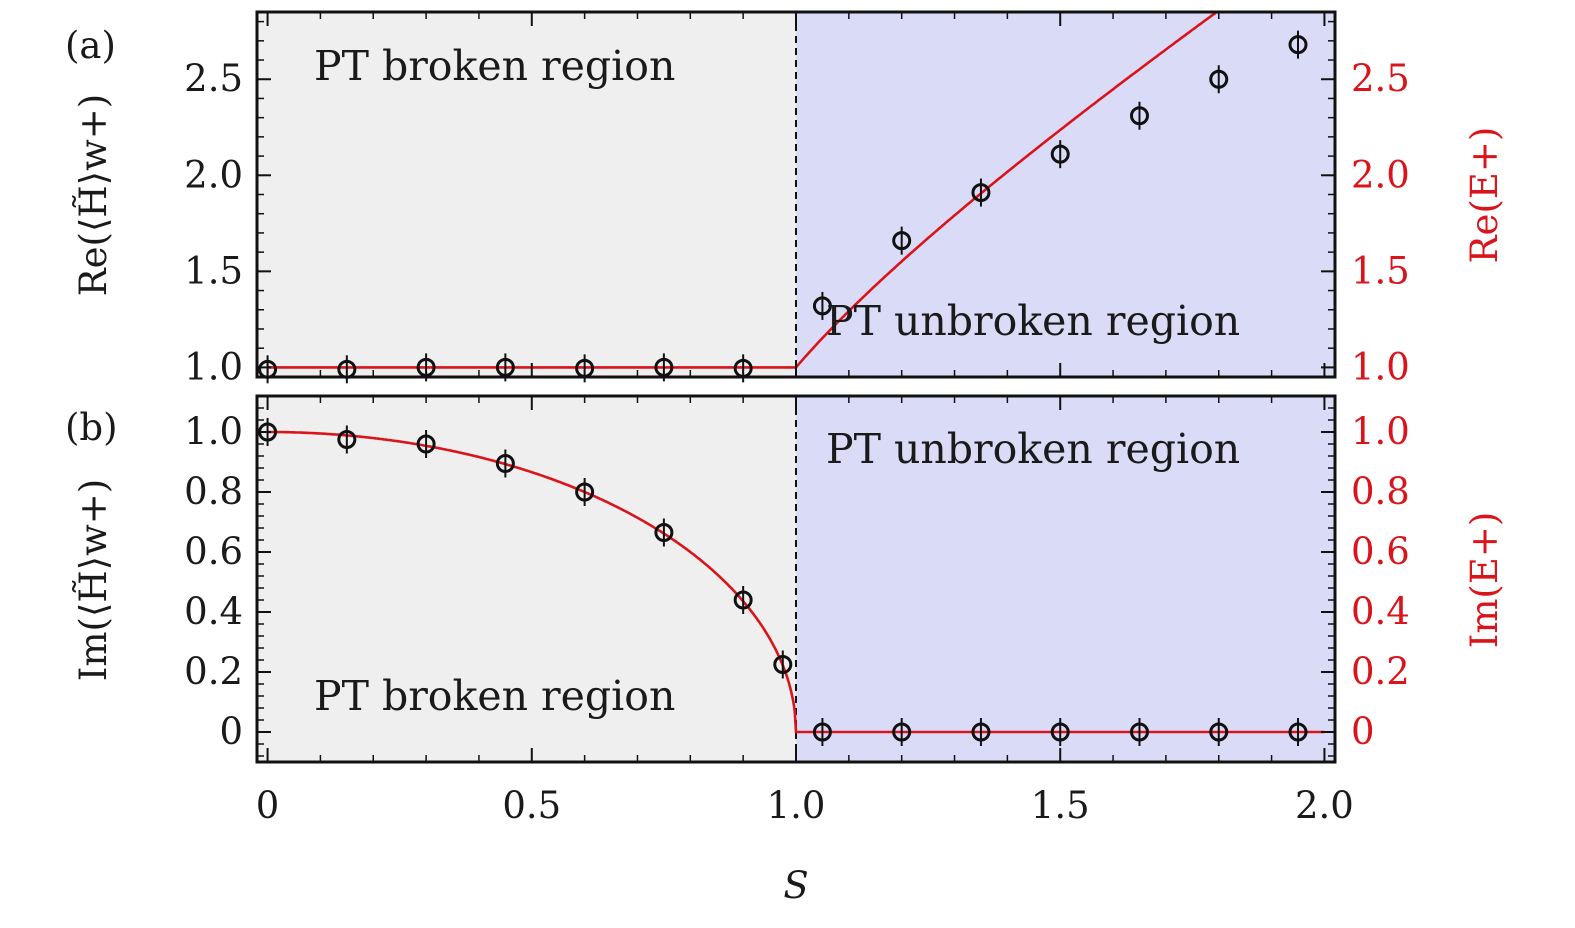 Image resolution: width=1575 pixels, height=928 pixels. Describe the element at coordinates (494, 696) in the screenshot. I see `panel-b-broken-label: PT broken region` at that location.